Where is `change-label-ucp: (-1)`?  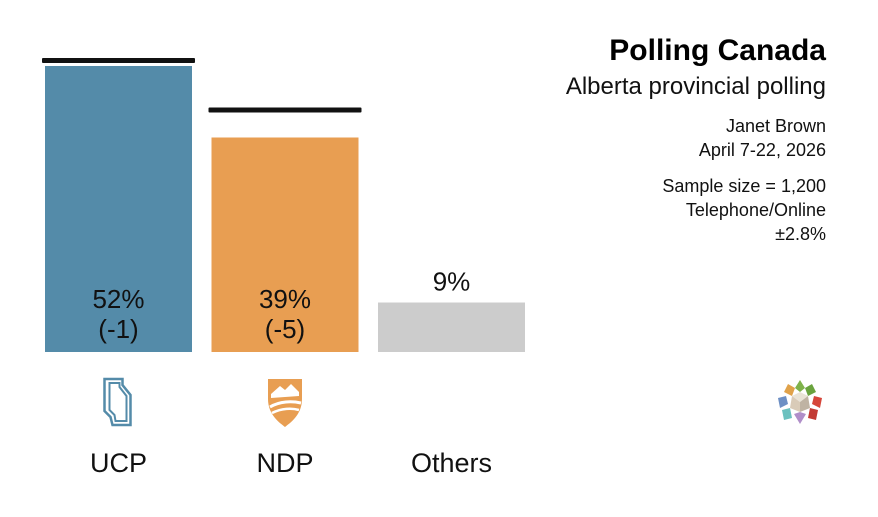
change-label-ucp: (-1) is located at coordinates (118, 329).